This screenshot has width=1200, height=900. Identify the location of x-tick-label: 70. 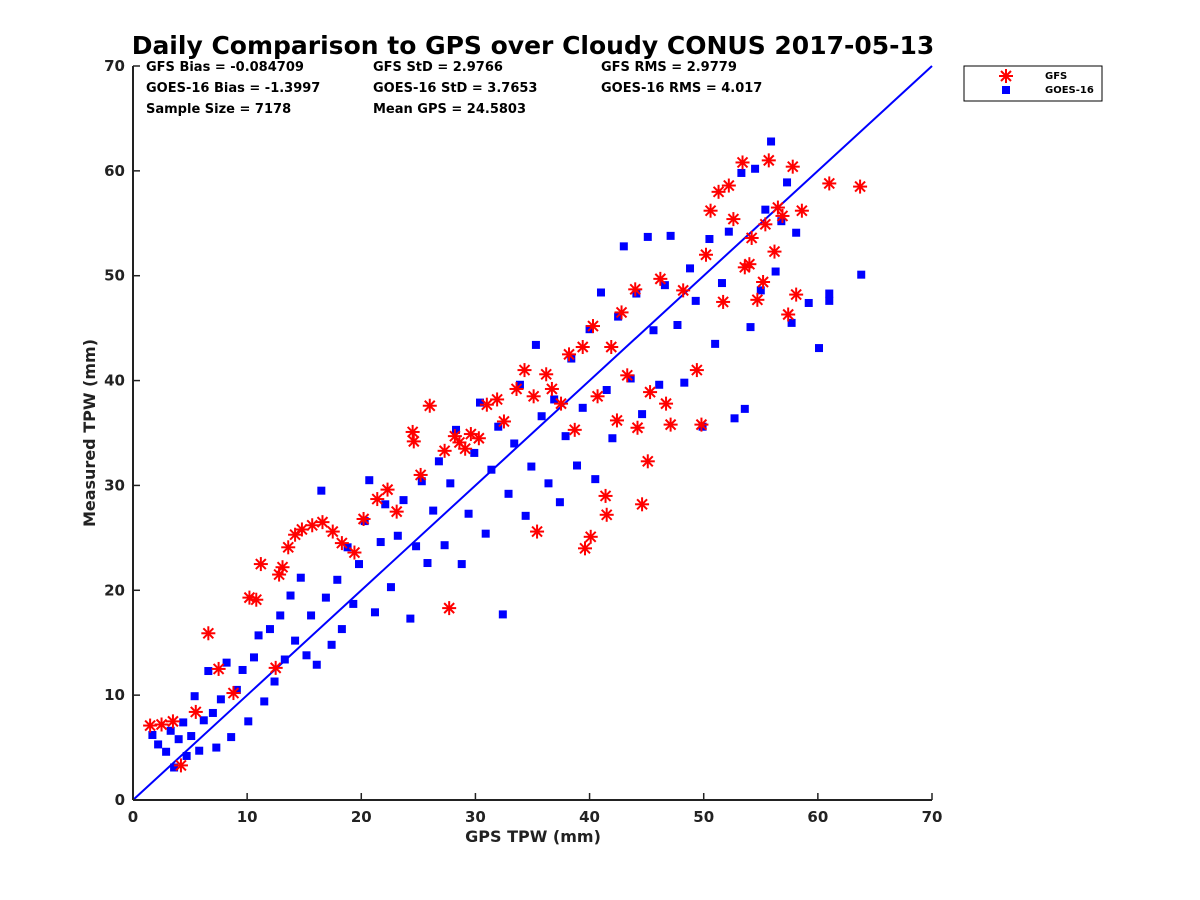
(932, 817).